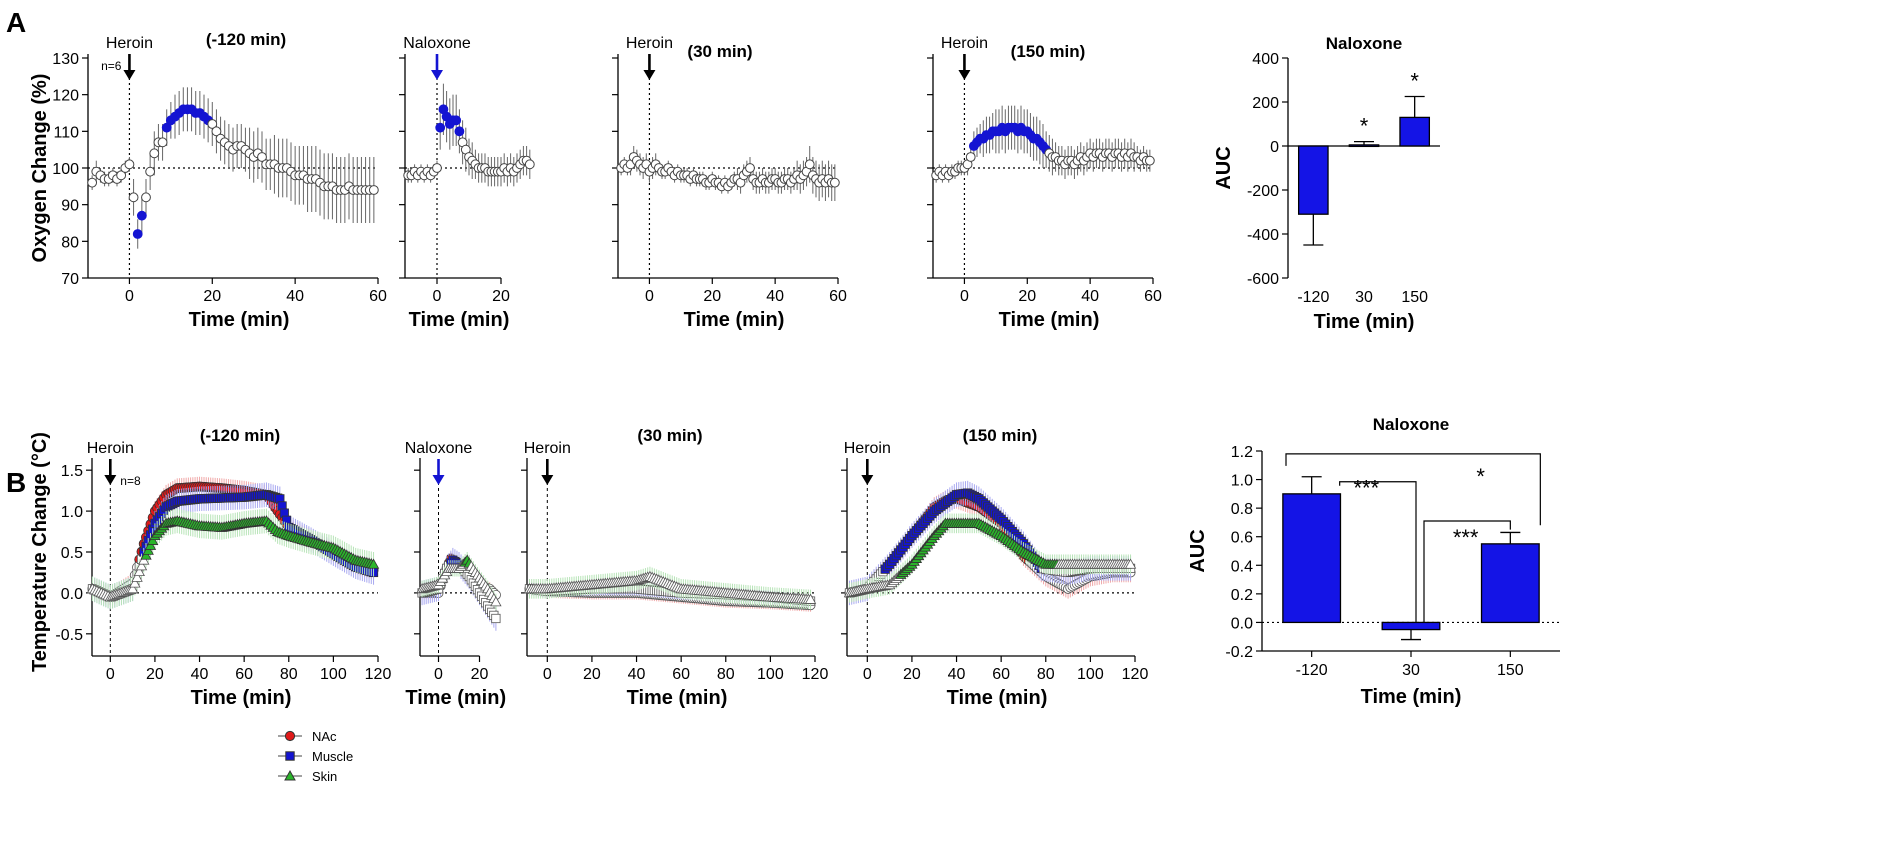  I want to click on y-tick-label: 0.8, so click(1242, 509).